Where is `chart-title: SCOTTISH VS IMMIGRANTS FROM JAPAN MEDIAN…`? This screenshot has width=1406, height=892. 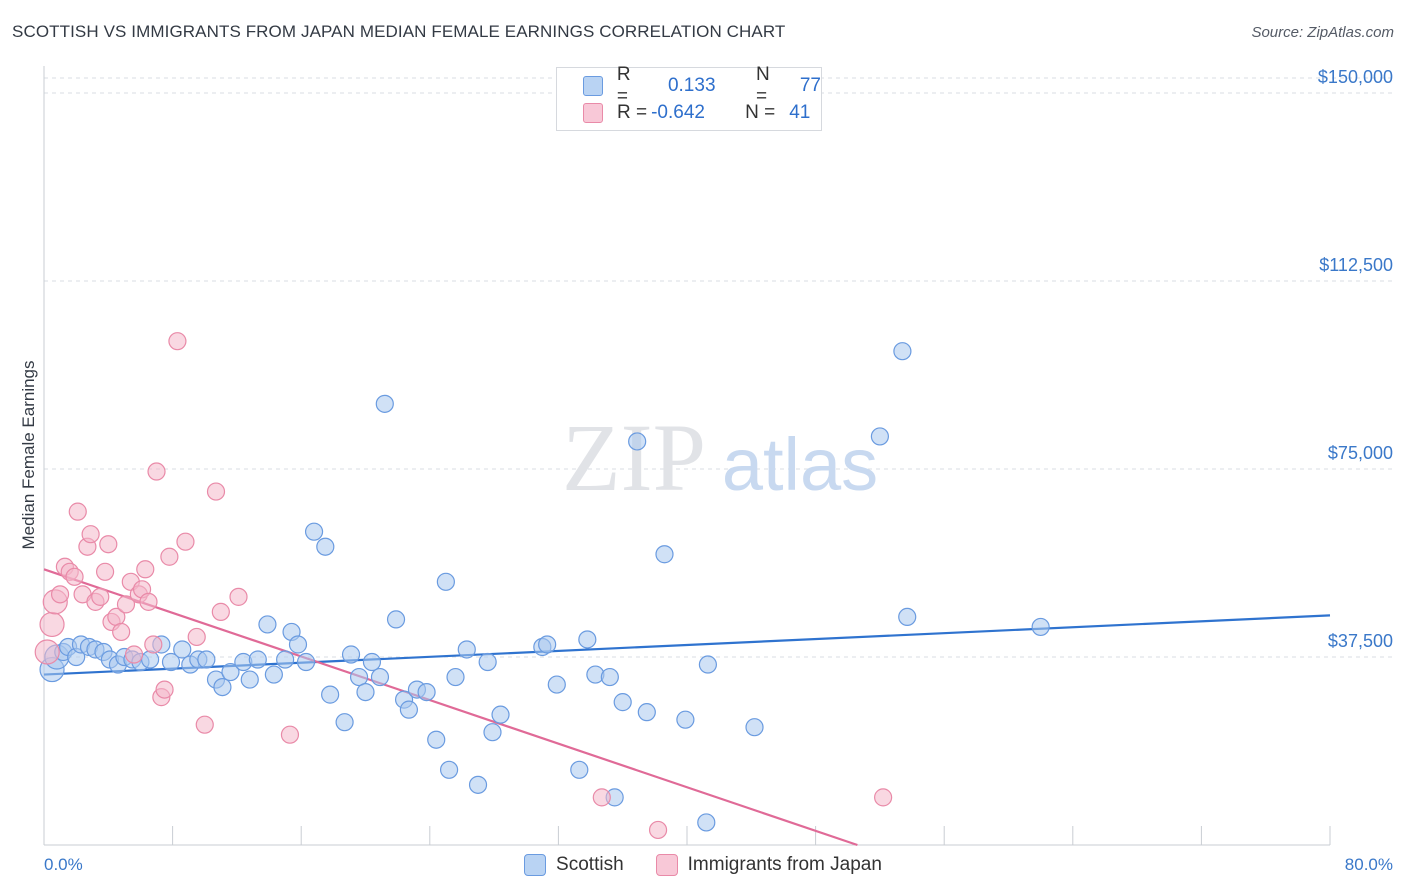 chart-title: SCOTTISH VS IMMIGRANTS FROM JAPAN MEDIAN… is located at coordinates (399, 31).